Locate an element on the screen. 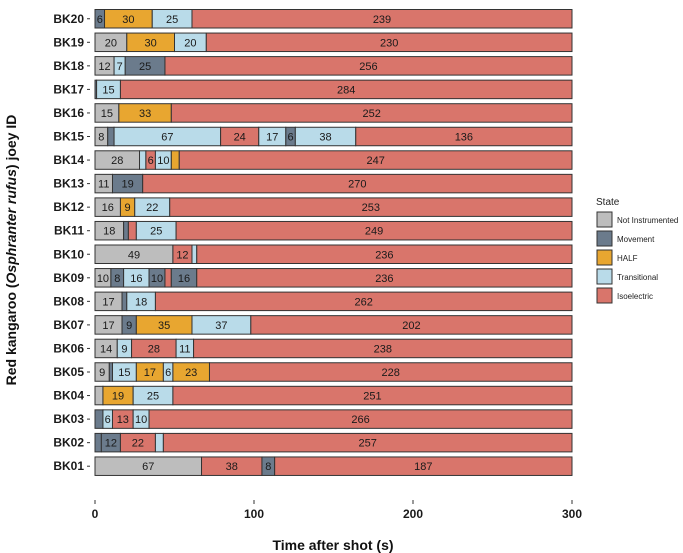 Image resolution: width=683 pixels, height=553 pixels. data-label-bk15-3: 67 is located at coordinates (167, 138).